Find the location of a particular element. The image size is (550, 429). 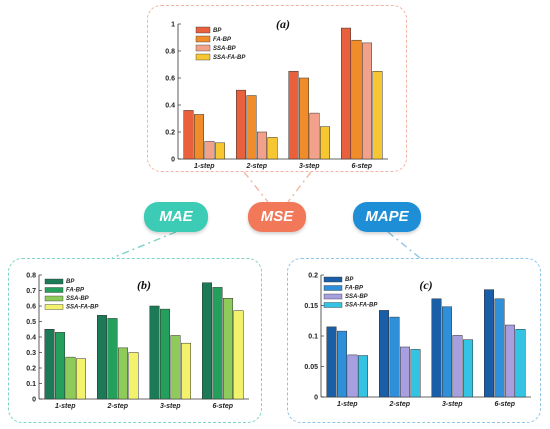

bar-bp-3-step is located at coordinates (436, 348).